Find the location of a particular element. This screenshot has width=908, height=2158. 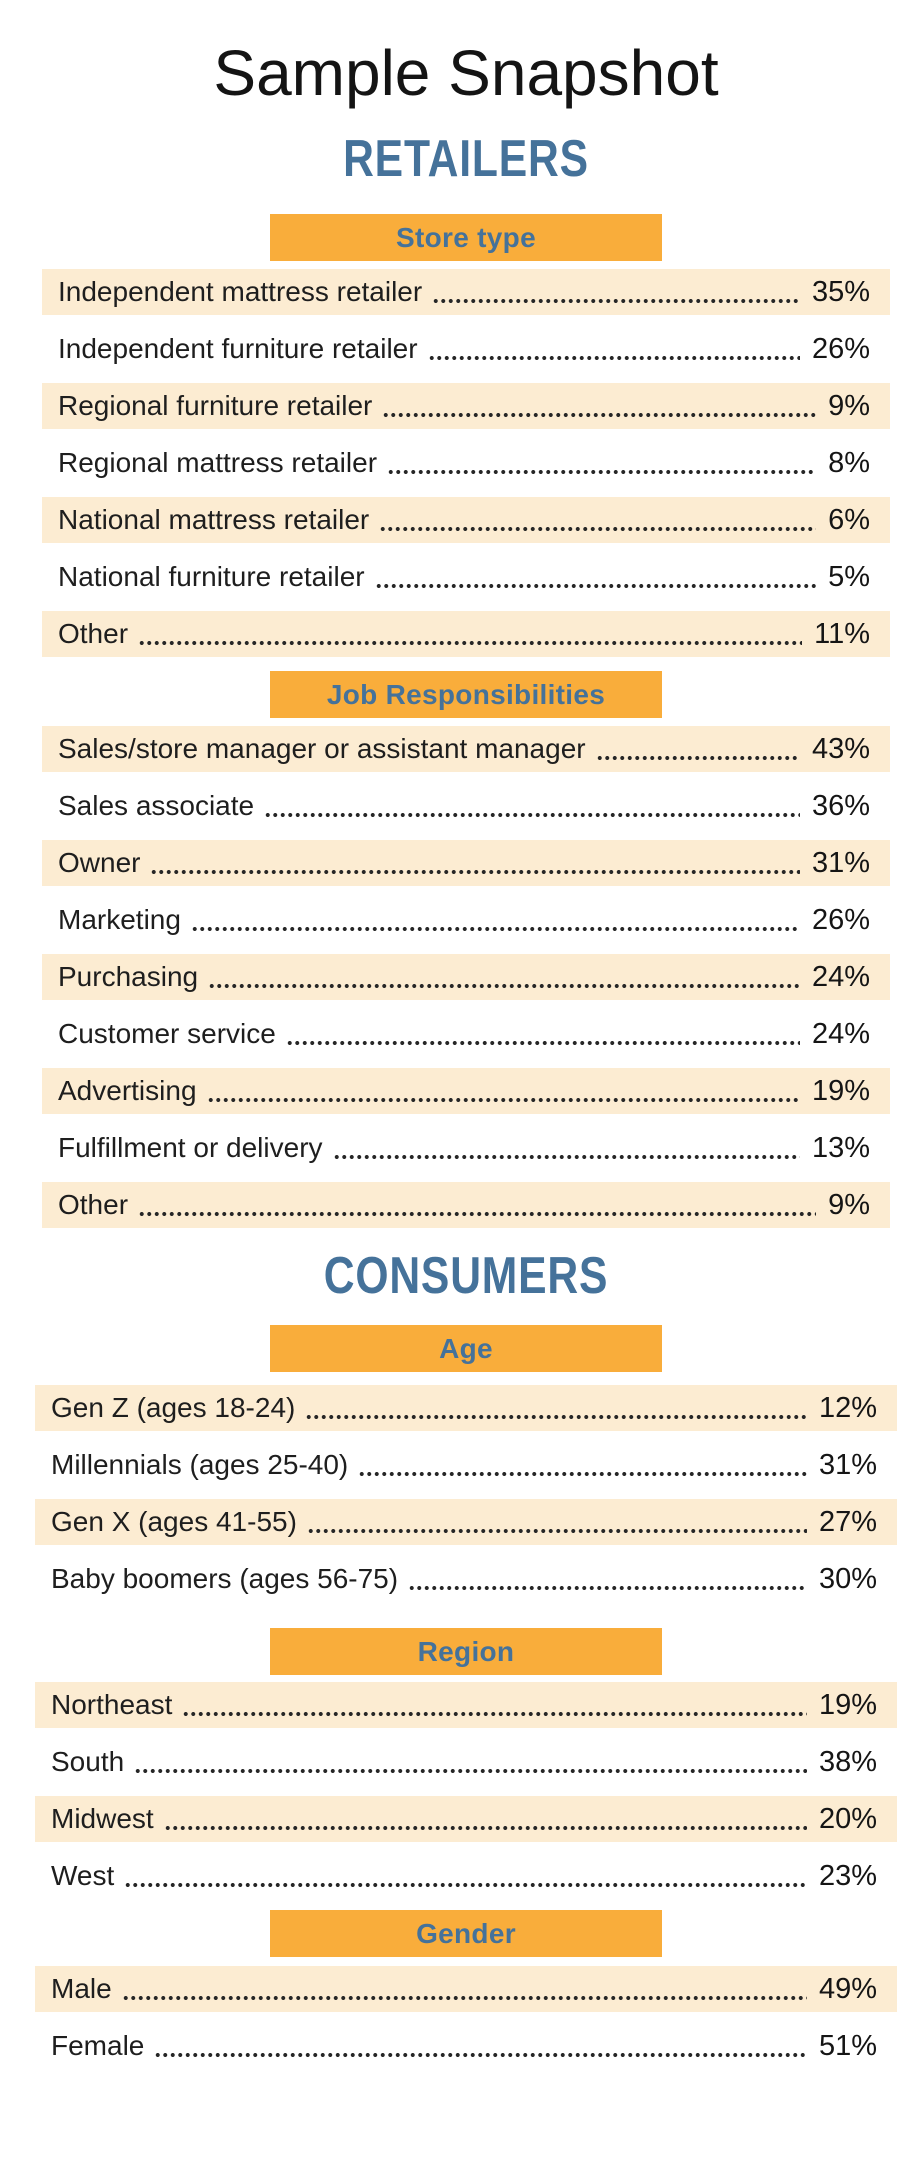

stat-label: Marketing is located at coordinates (119, 920).